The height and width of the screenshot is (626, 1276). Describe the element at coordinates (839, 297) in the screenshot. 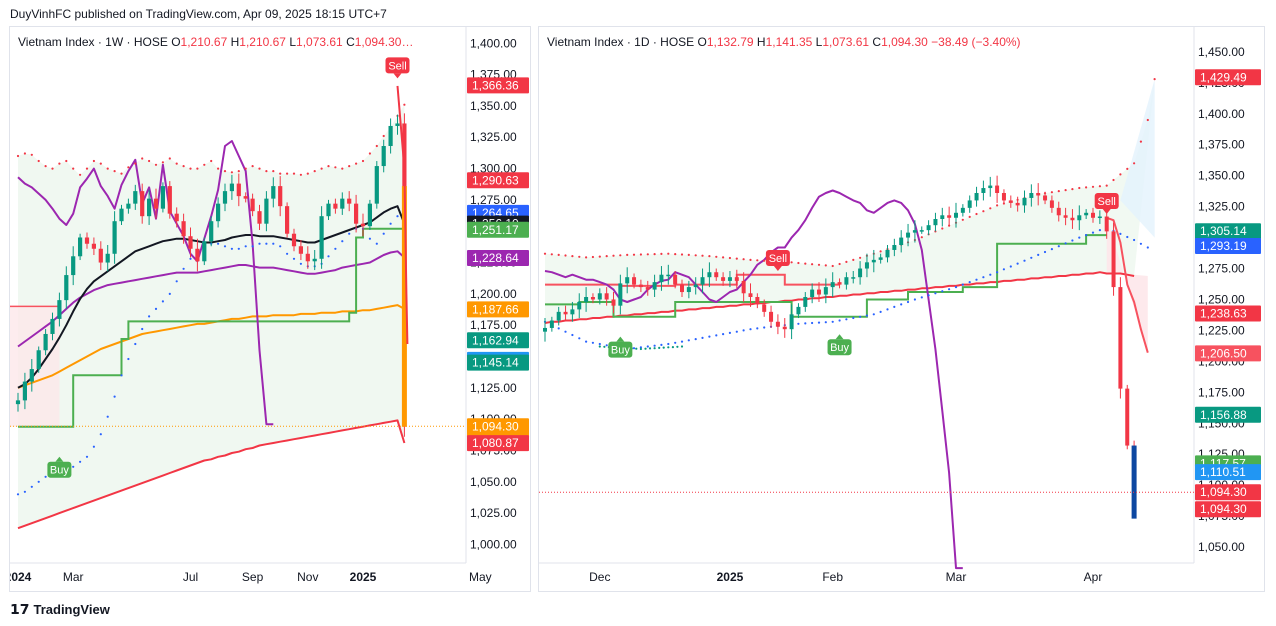

I see `ma-red-line` at that location.